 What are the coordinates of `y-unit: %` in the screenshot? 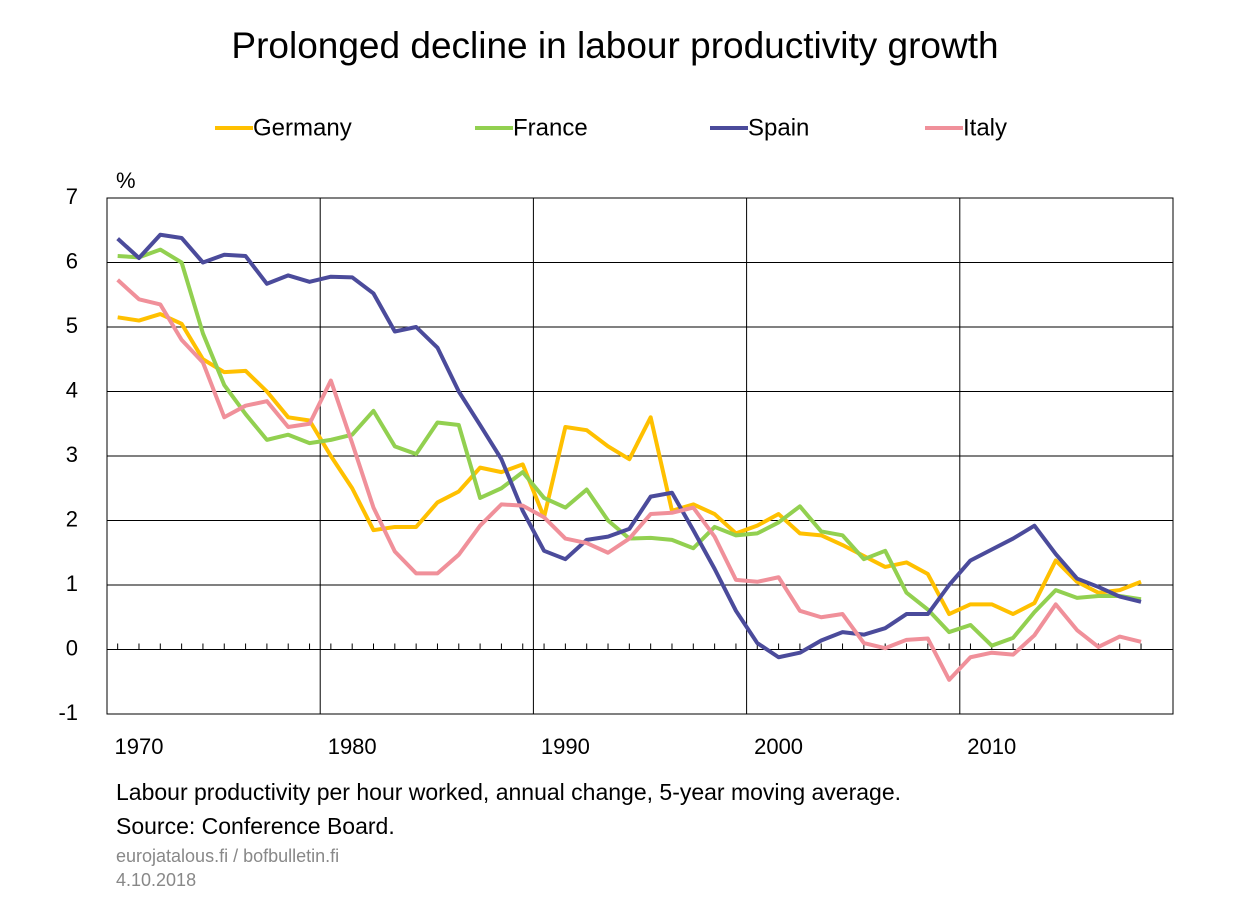 It's located at (126, 180).